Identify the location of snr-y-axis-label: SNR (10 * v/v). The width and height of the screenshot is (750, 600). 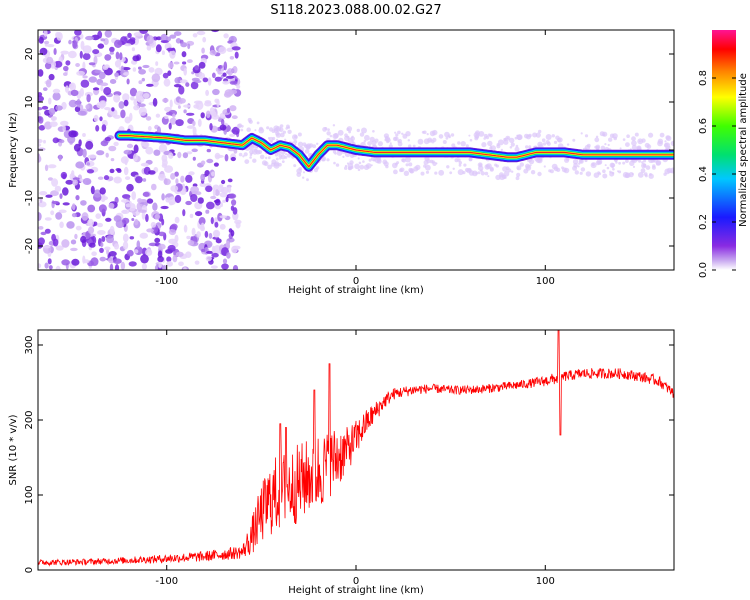
(13, 449).